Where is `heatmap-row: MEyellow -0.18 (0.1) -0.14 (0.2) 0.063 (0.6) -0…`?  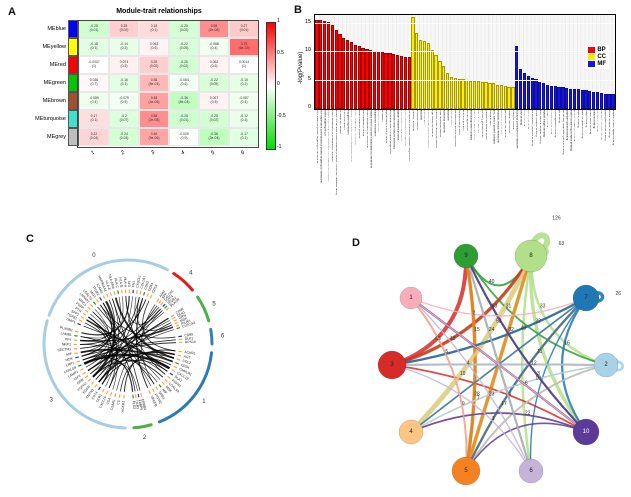
heatmap-row: MEyellow -0.18 (0.1) -0.14 (0.2) 0.063 (0.6) -0… is located at coordinates (140, 47).